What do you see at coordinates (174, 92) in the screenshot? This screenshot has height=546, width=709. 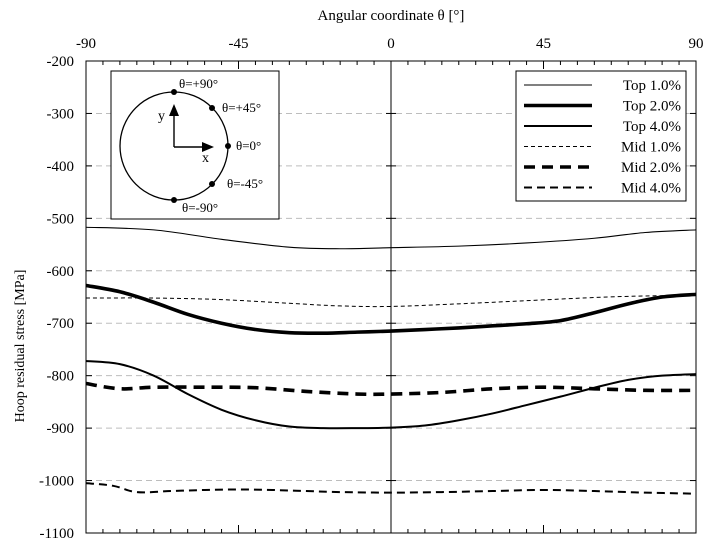 I see `inset-point-plus90` at bounding box center [174, 92].